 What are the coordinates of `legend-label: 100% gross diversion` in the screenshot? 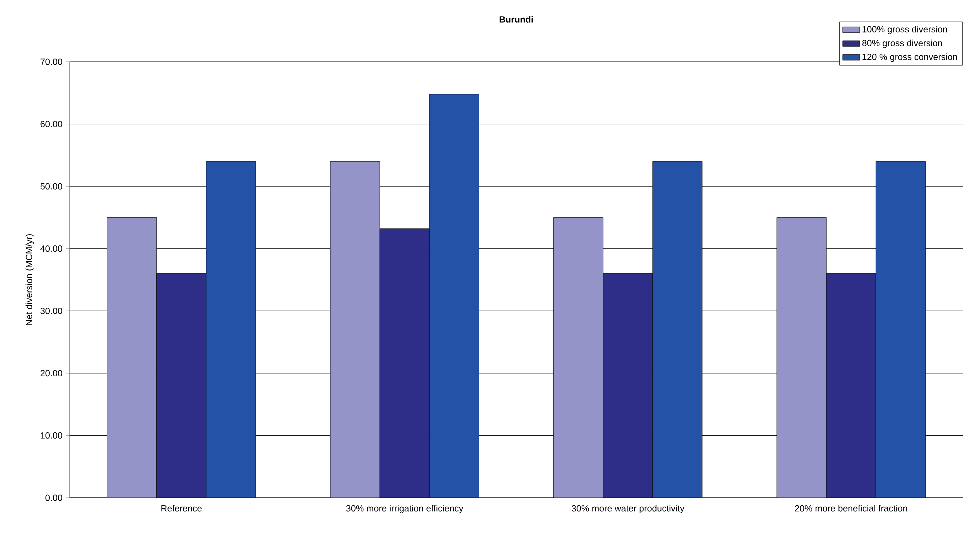 It's located at (905, 30).